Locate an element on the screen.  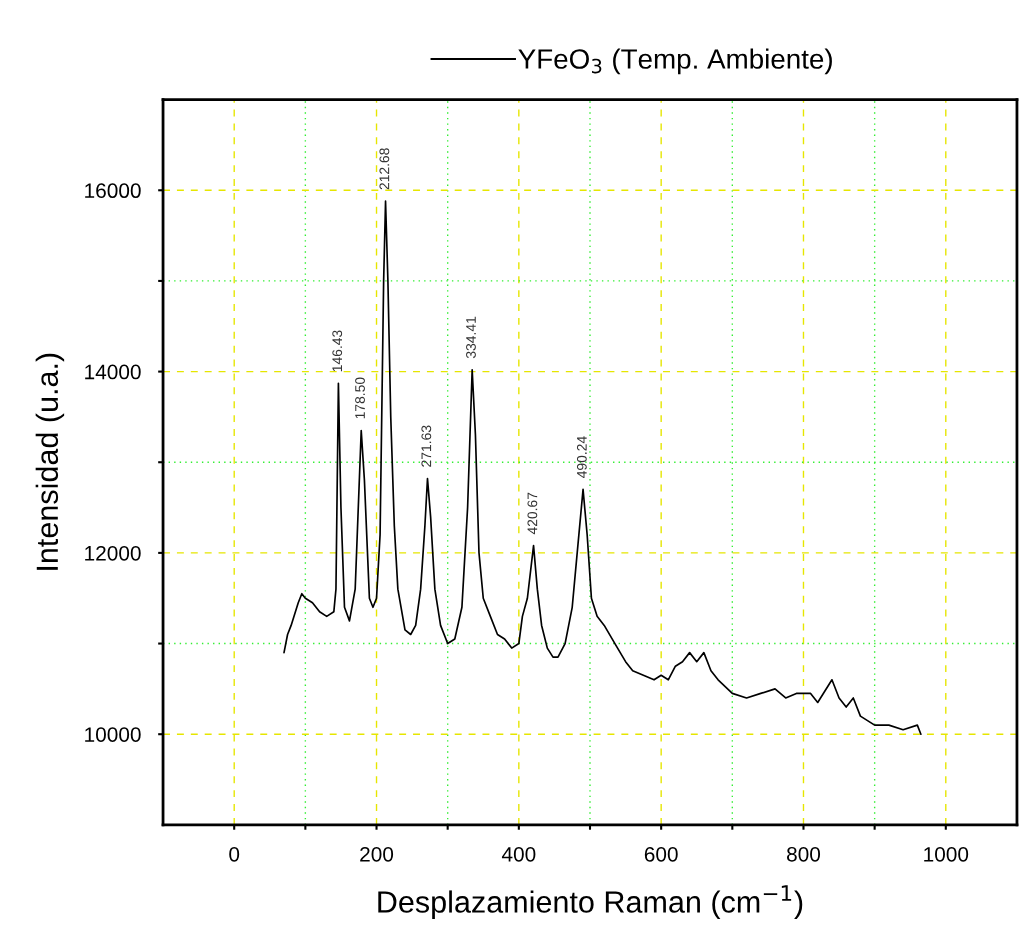
x-tick-label: 200 is located at coordinates (377, 854).